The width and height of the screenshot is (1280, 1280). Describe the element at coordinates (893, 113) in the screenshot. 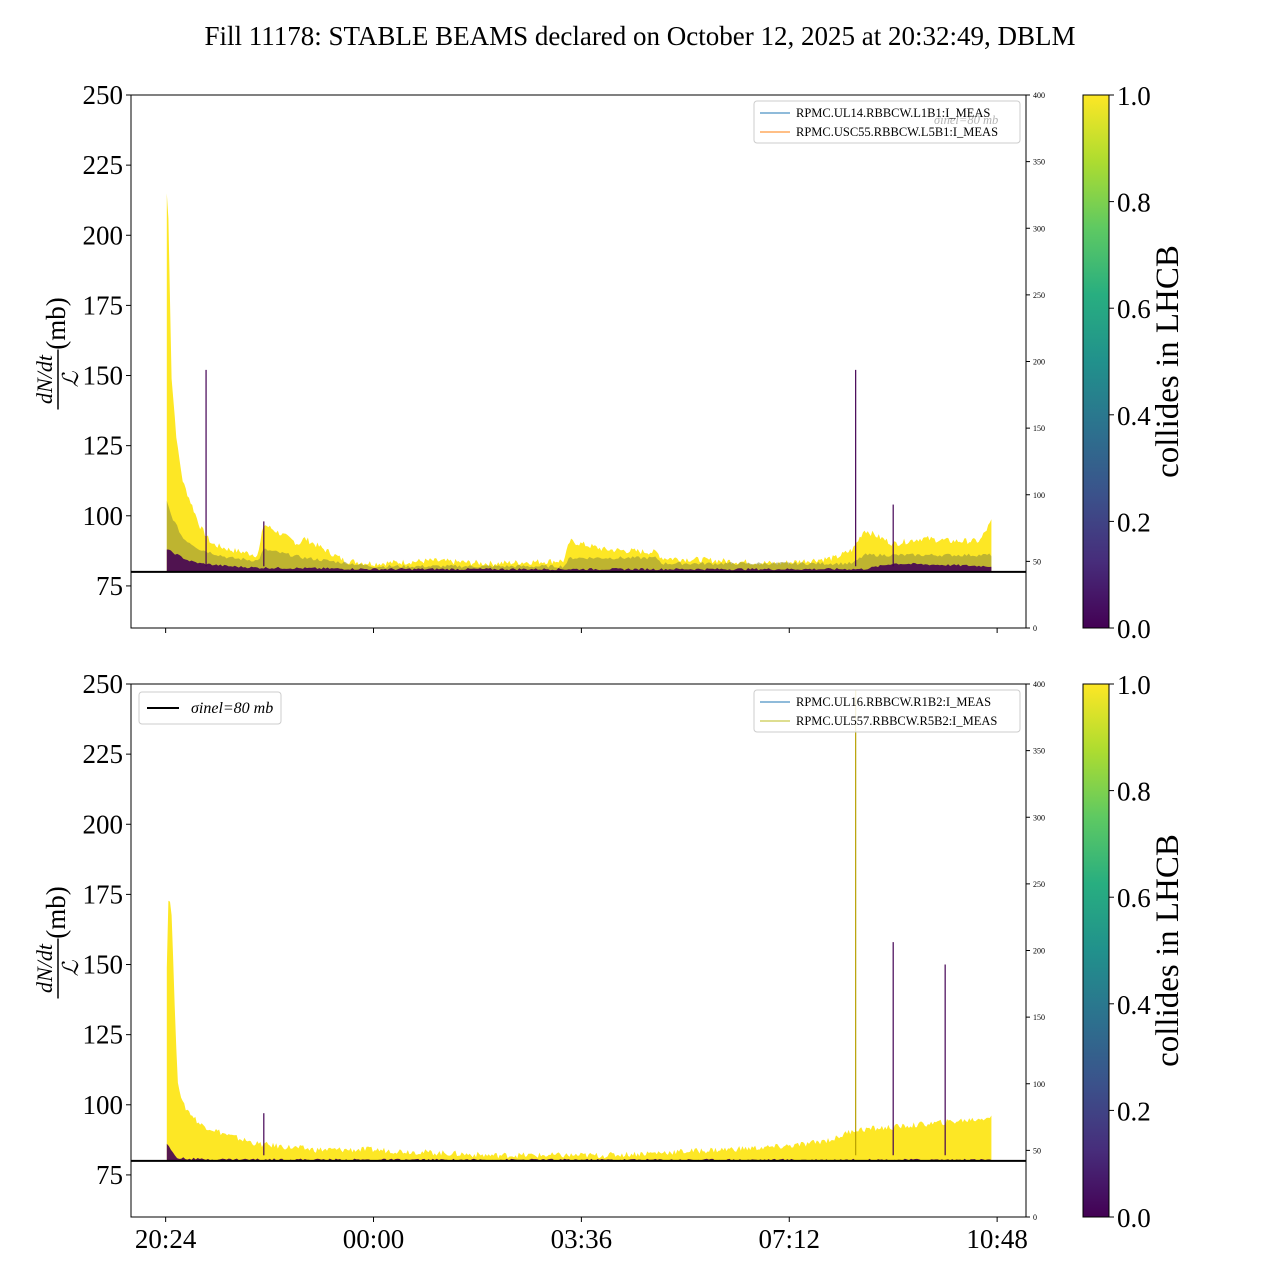

I see `legend-label: RPMC.UL14.RBBCW.L1B1:I_MEAS` at that location.